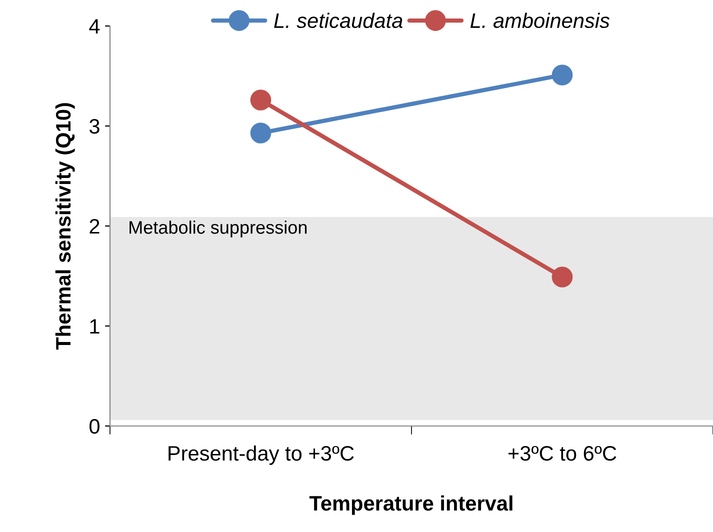  Describe the element at coordinates (95, 226) in the screenshot. I see `y-tick-label: 2` at that location.